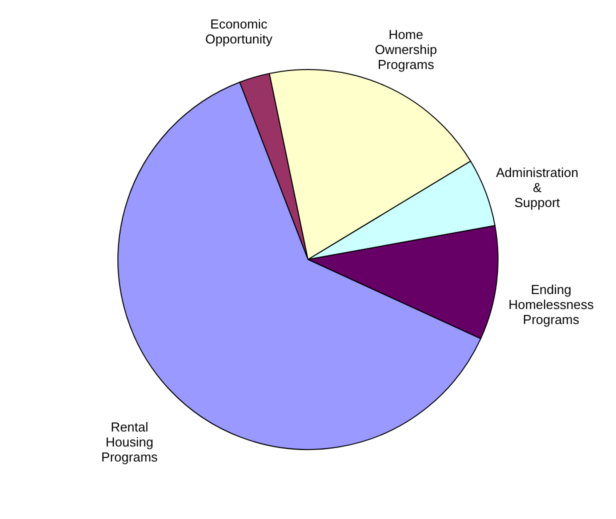 This screenshot has width=616, height=519. I want to click on slice-label: Ending Homelessness Programs, so click(551, 305).